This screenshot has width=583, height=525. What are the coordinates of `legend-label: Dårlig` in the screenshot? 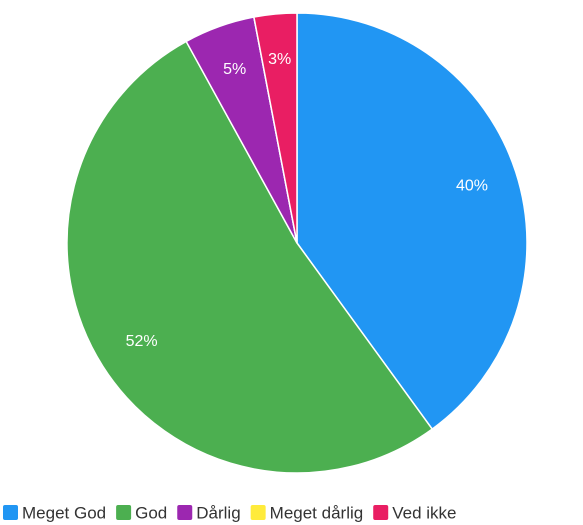 It's located at (218, 512).